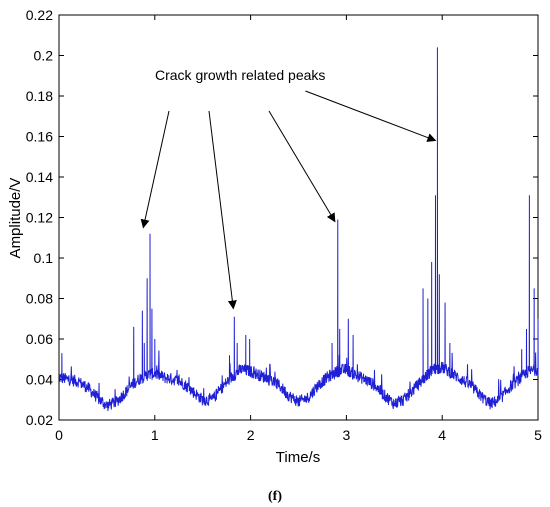 The height and width of the screenshot is (507, 550). What do you see at coordinates (39, 218) in the screenshot?
I see `y-tick-label: 0.12` at bounding box center [39, 218].